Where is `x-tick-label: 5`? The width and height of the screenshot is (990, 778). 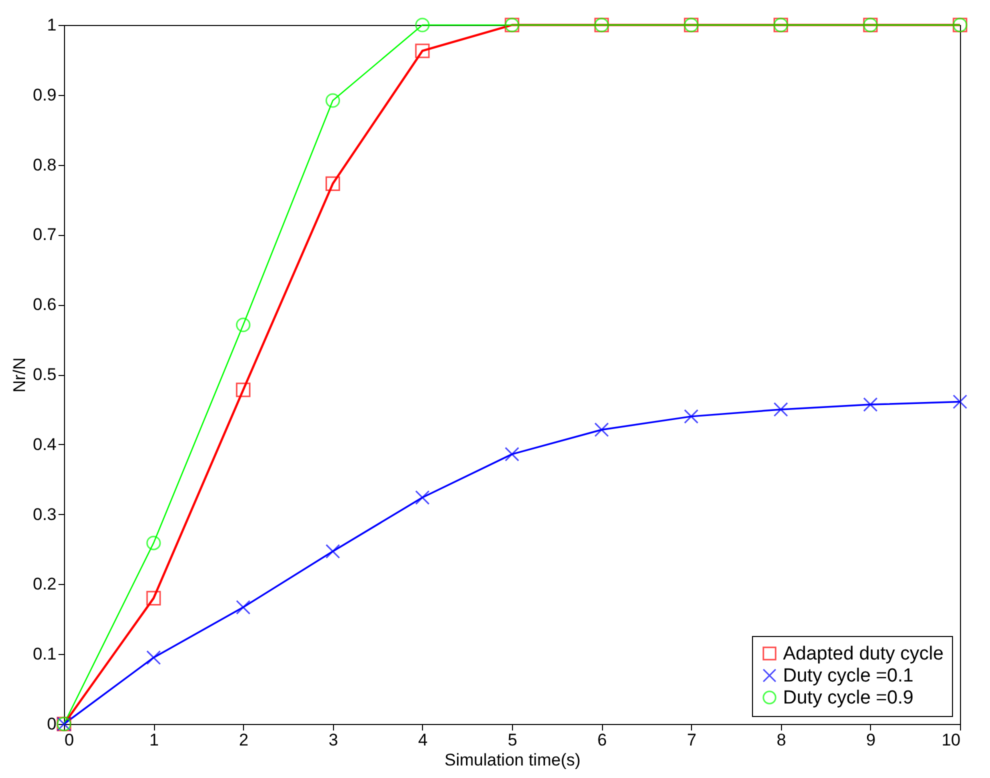
x-tick-label: 5 is located at coordinates (513, 740).